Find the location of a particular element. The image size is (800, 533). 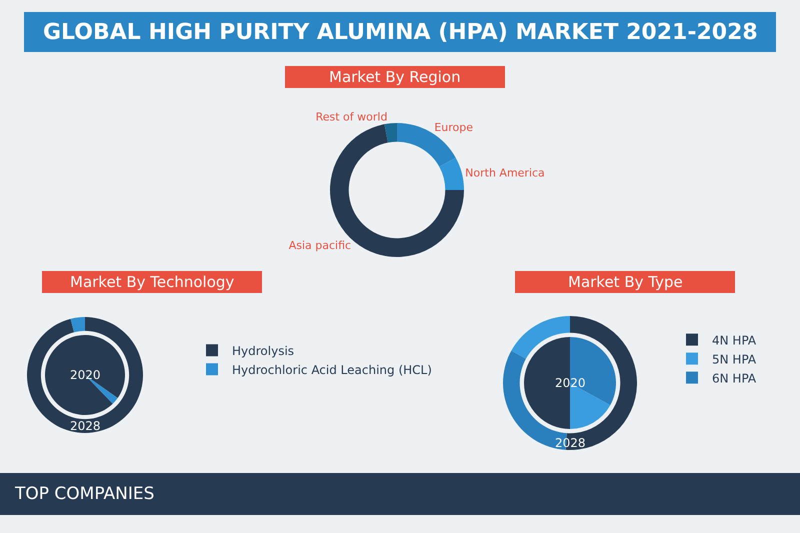

slice-label: Rest of world is located at coordinates (352, 117).